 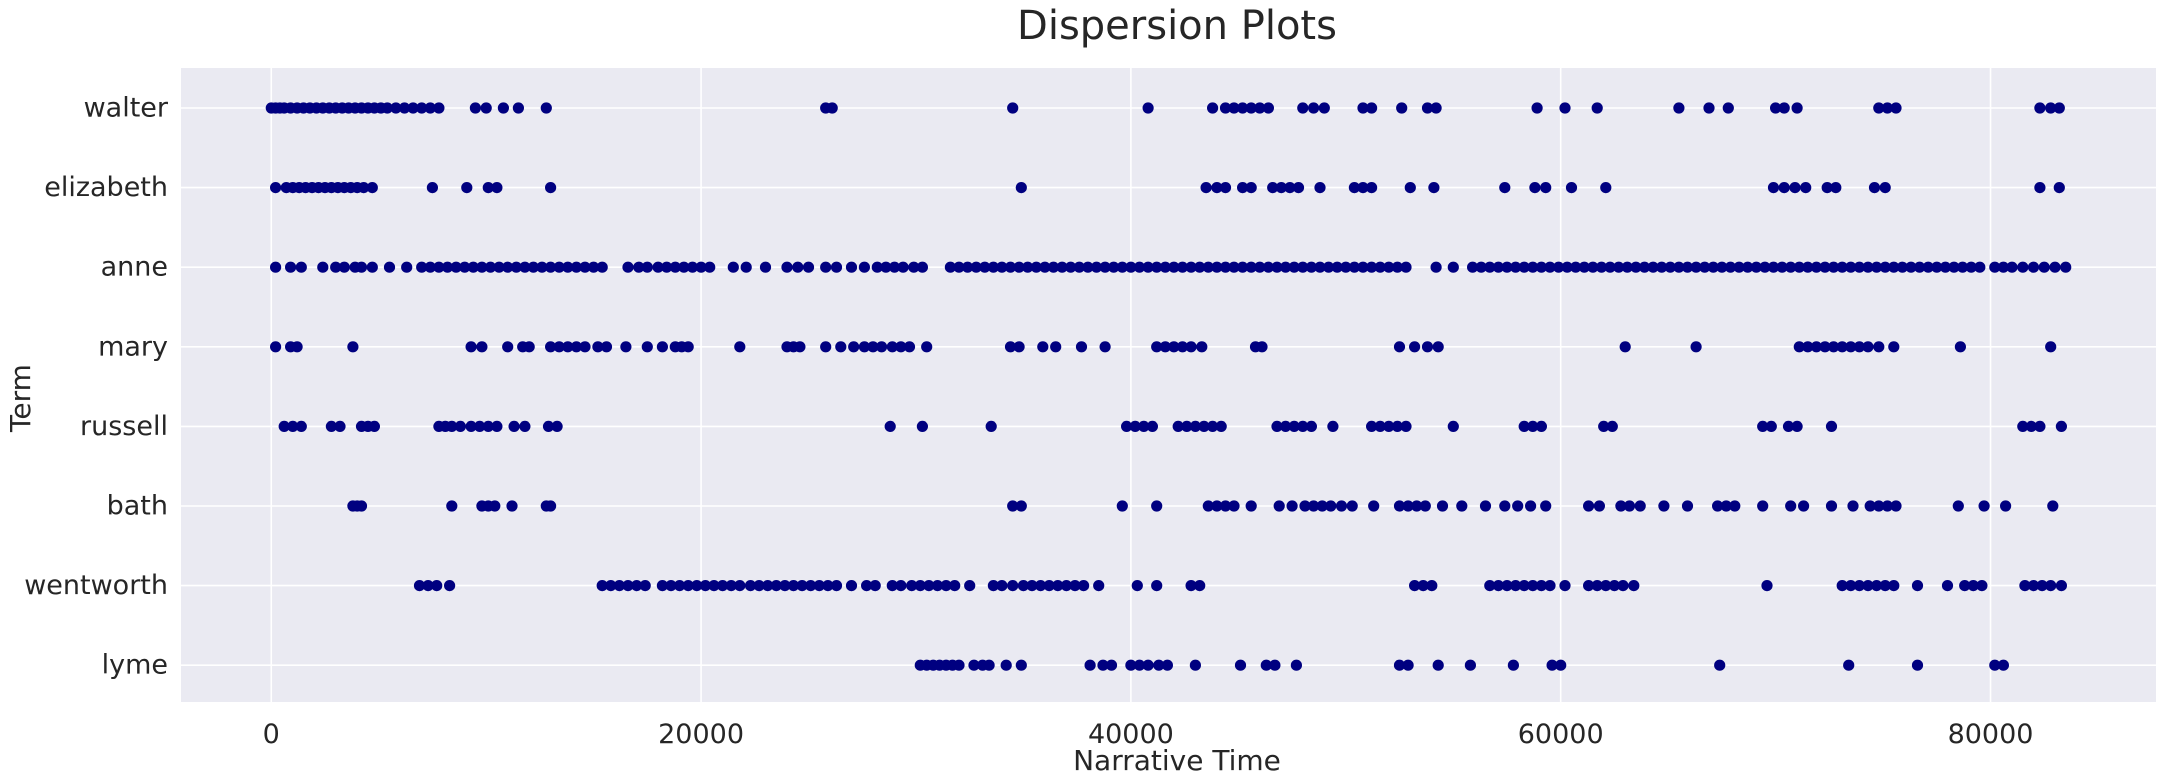 What do you see at coordinates (124, 426) in the screenshot?
I see `y-tick-label-russell: russell` at bounding box center [124, 426].